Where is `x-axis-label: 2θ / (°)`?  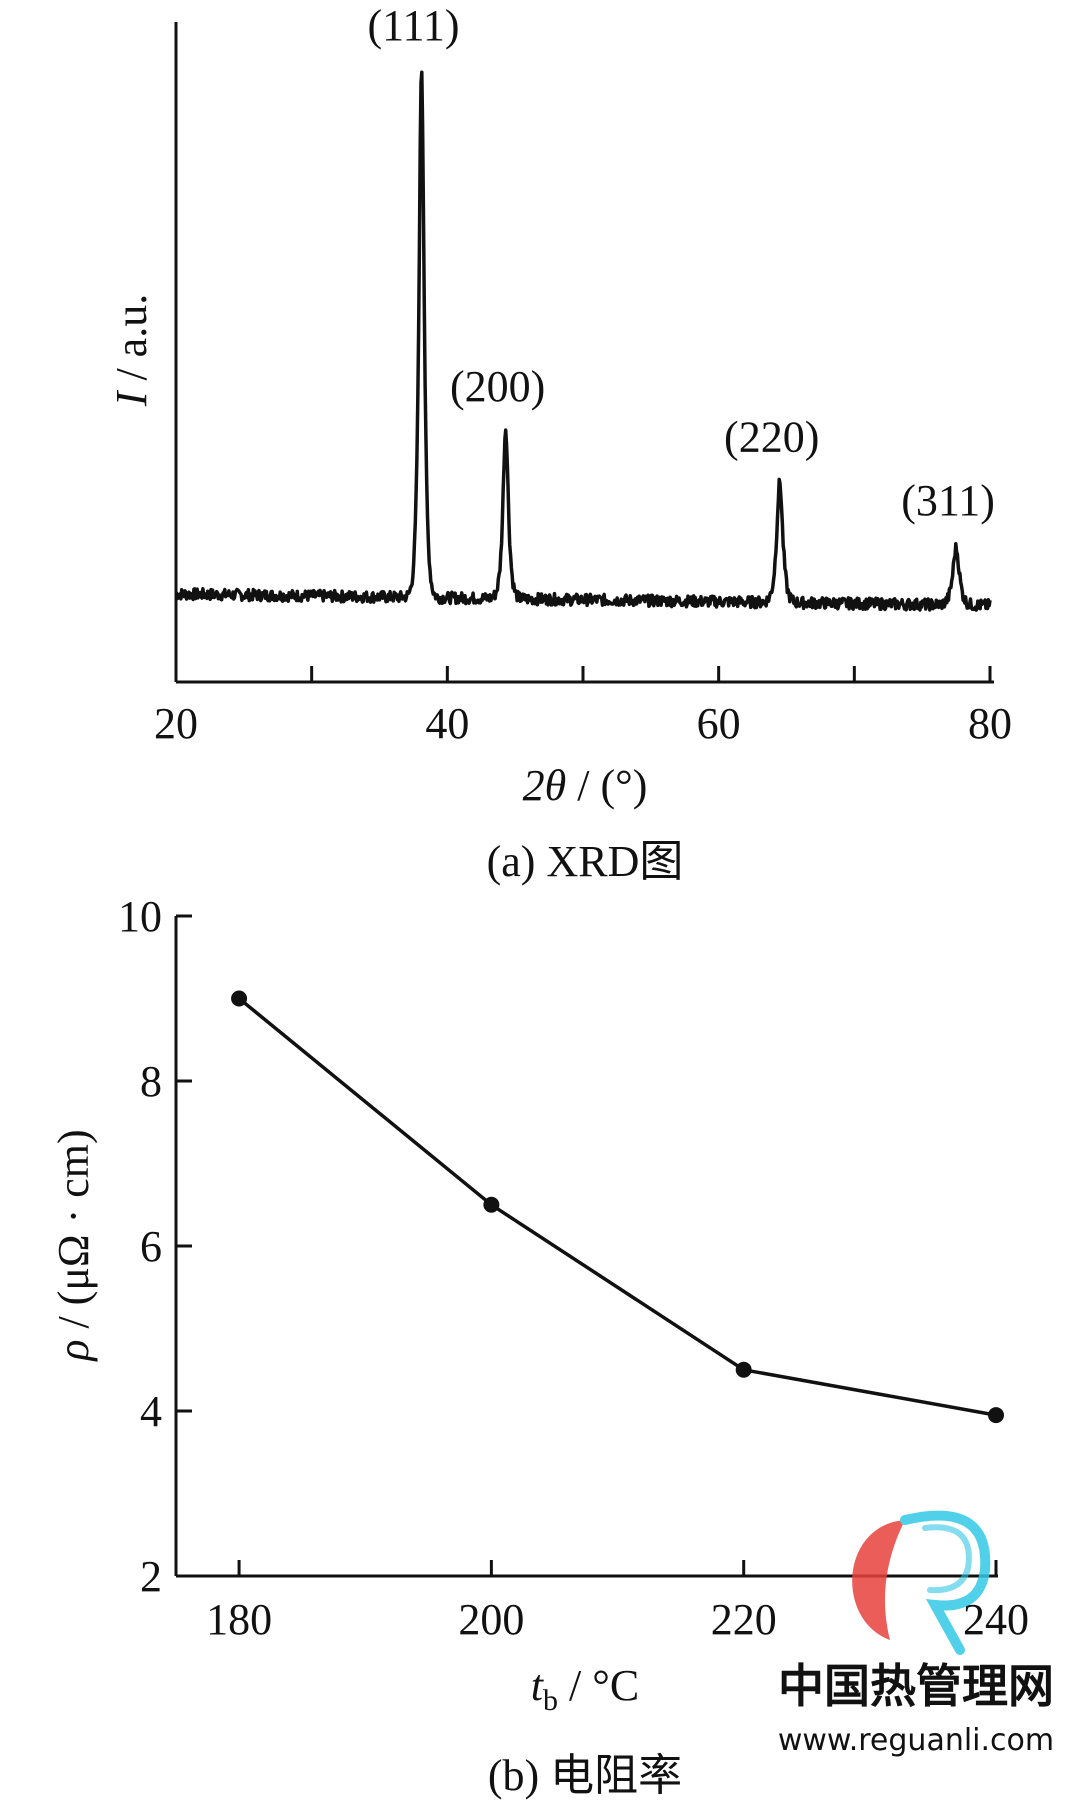 x-axis-label: 2θ / (°) is located at coordinates (585, 785).